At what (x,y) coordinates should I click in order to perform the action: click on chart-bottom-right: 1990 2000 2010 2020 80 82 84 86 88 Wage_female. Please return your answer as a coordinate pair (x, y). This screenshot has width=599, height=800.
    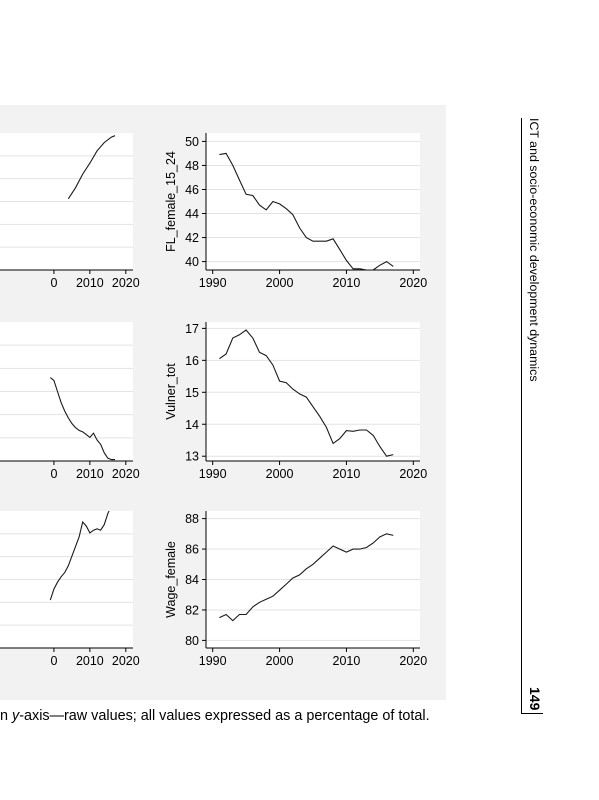
    Looking at the image, I should click on (295, 589).